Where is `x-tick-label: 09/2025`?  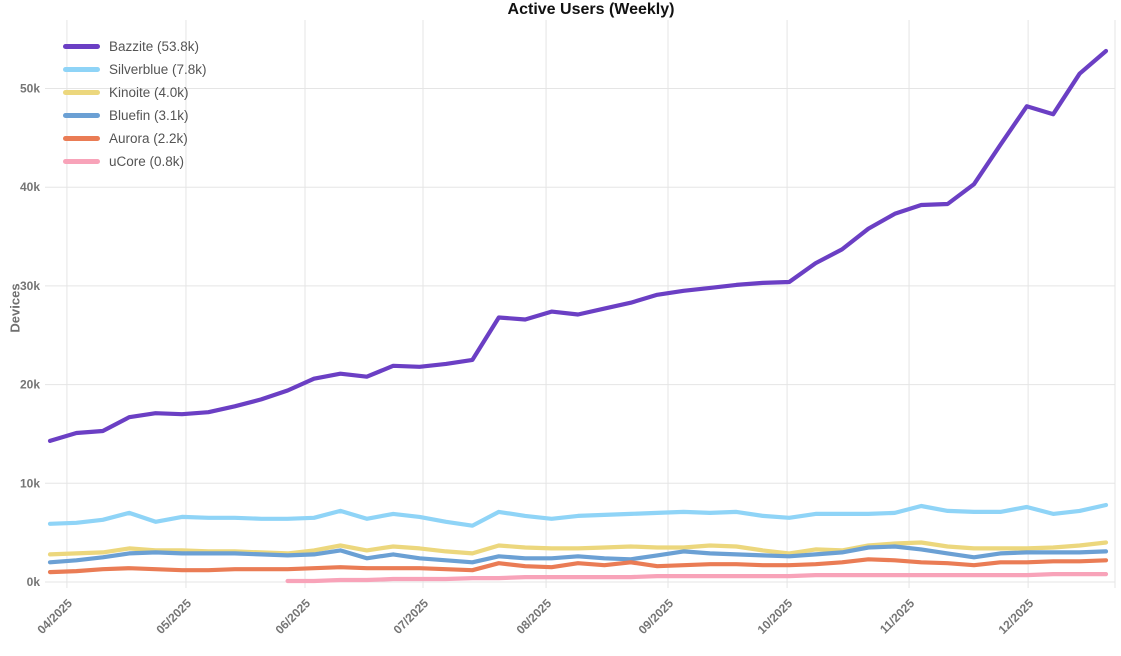
x-tick-label: 09/2025 is located at coordinates (656, 616).